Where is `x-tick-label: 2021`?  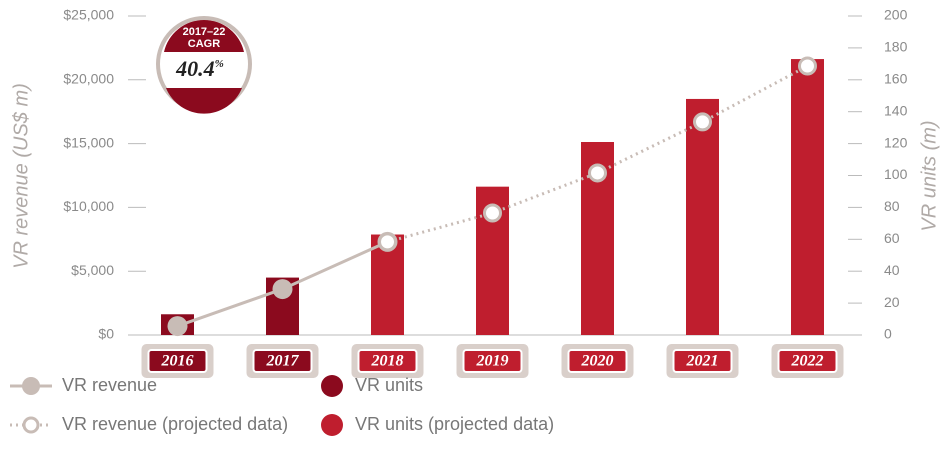 x-tick-label: 2021 is located at coordinates (702, 361).